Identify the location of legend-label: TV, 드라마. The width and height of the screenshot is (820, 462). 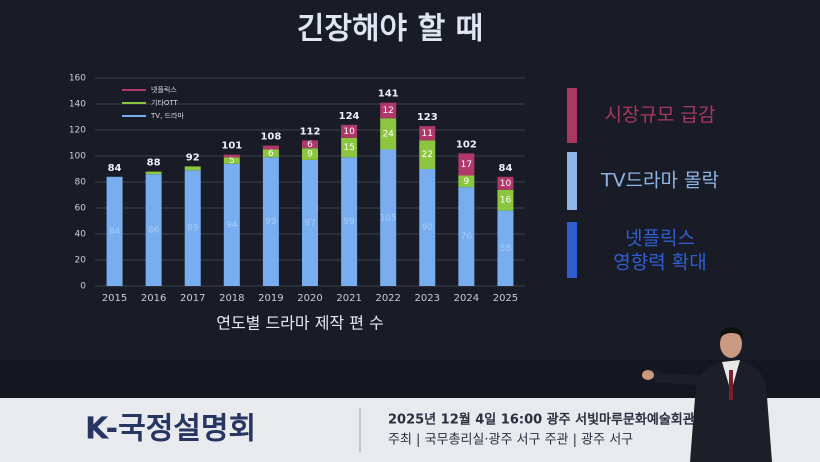
(167, 115).